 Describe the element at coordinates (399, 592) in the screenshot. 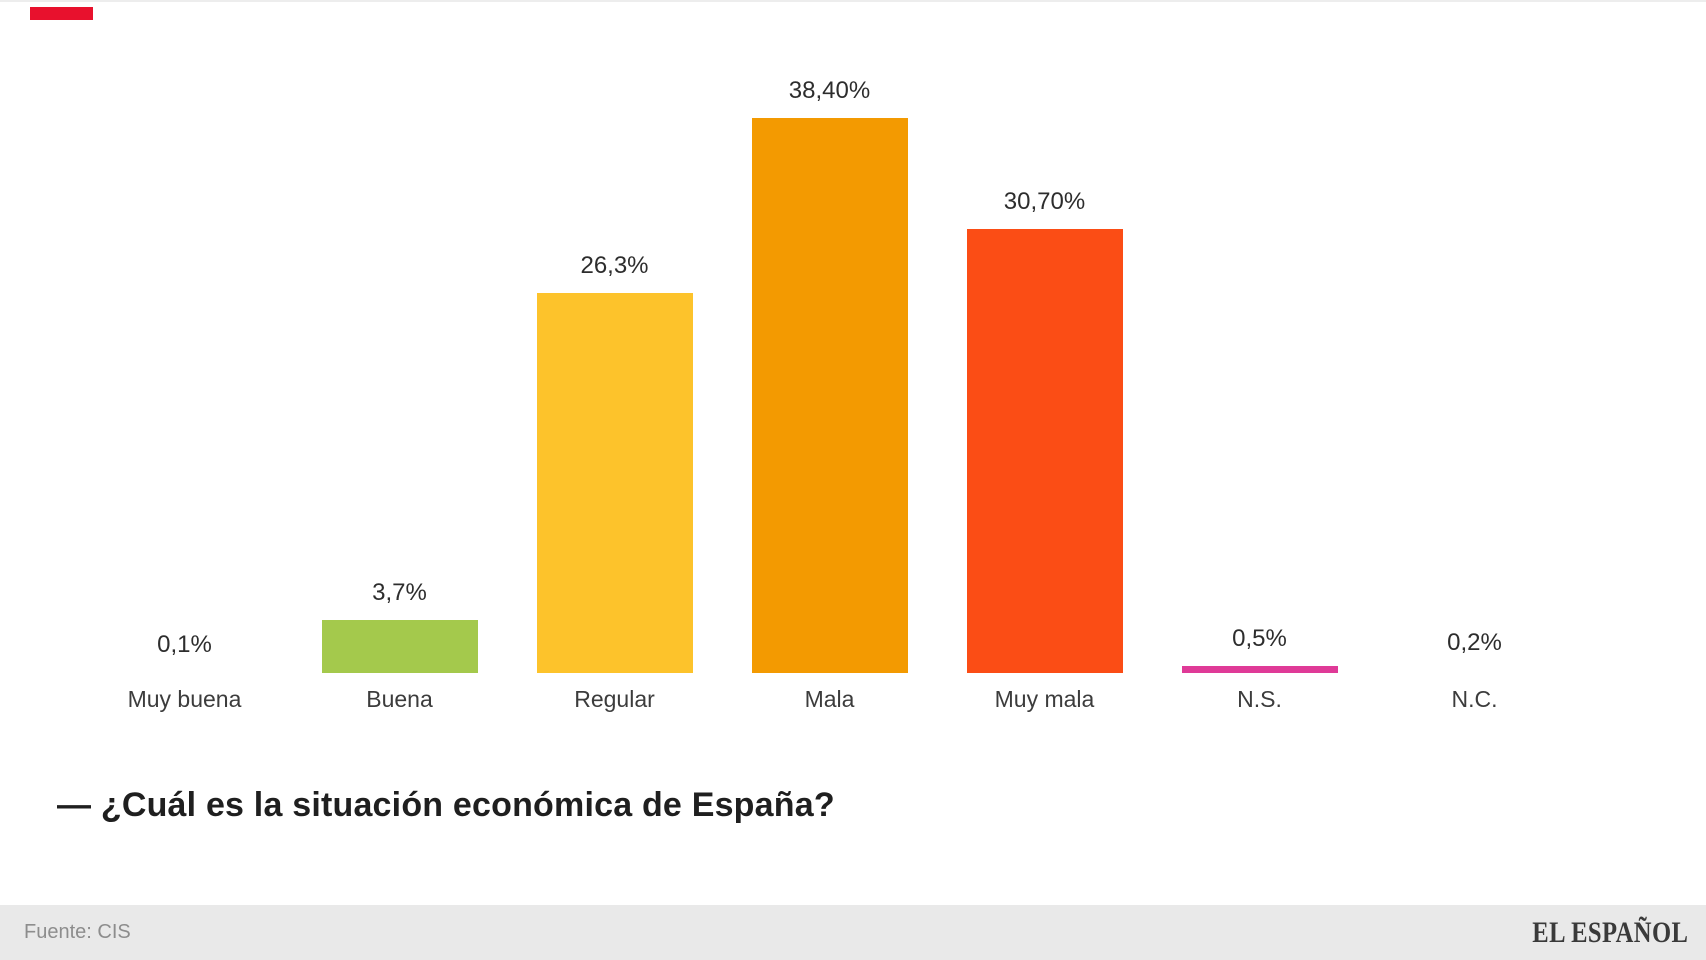

I see `bar-value-label: 3,7%` at that location.